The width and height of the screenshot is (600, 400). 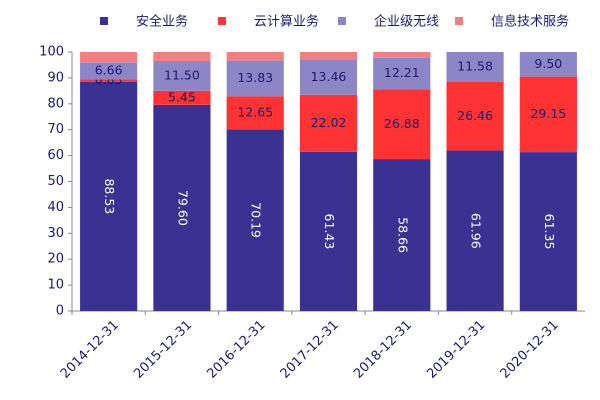 What do you see at coordinates (51, 52) in the screenshot?
I see `y-tick-label: 100` at bounding box center [51, 52].